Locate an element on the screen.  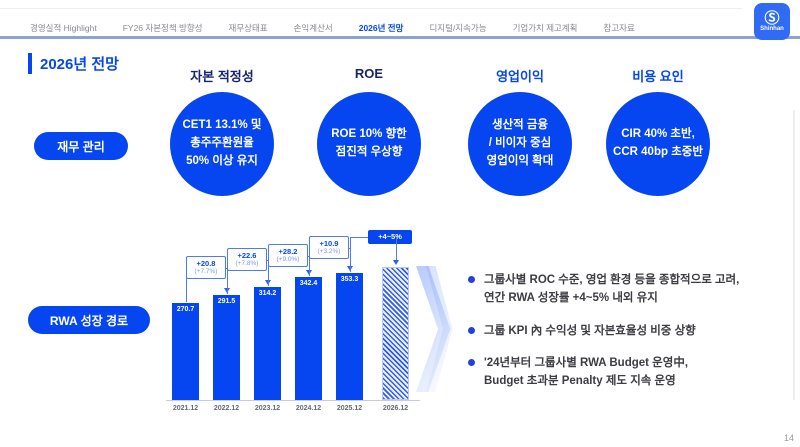
circle-text-line: CCR 40bp 초중반 is located at coordinates (658, 152).